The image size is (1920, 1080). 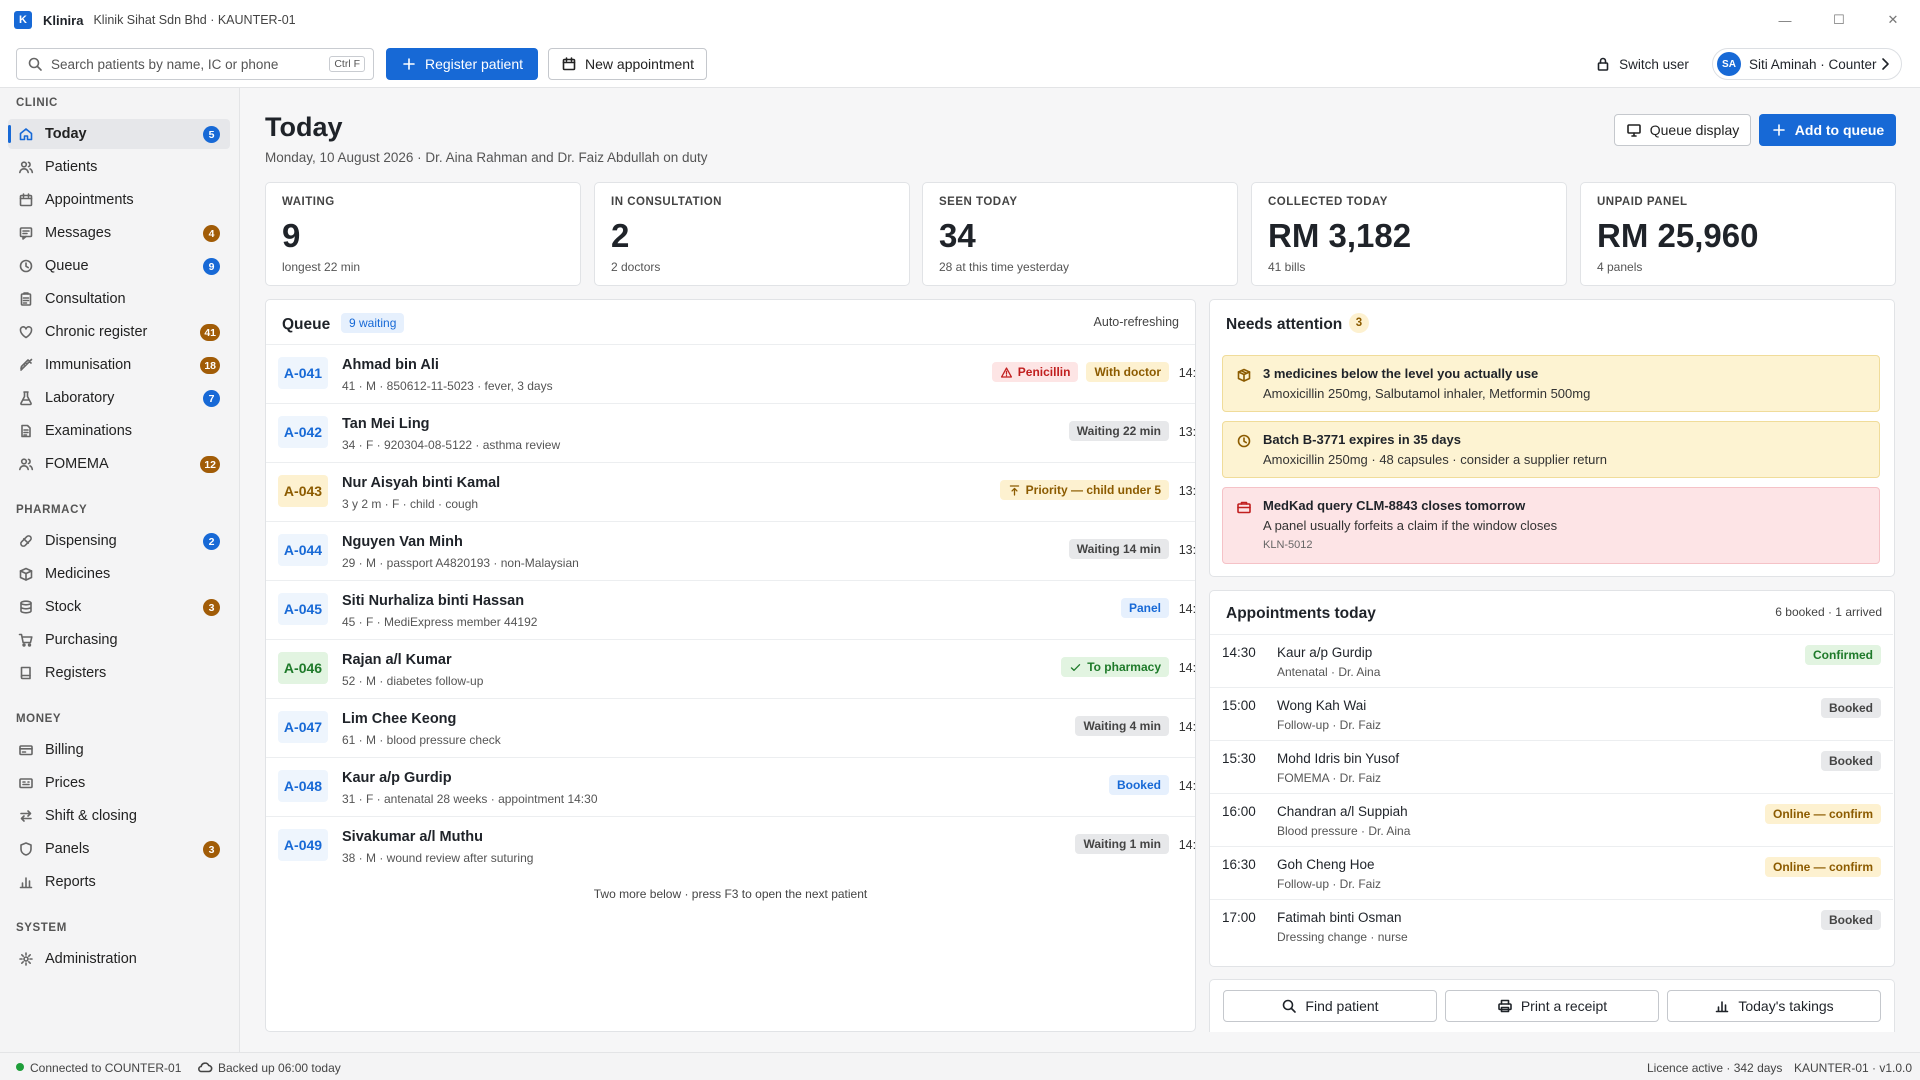 What do you see at coordinates (91, 959) in the screenshot?
I see `sidebar-item-label: Administration` at bounding box center [91, 959].